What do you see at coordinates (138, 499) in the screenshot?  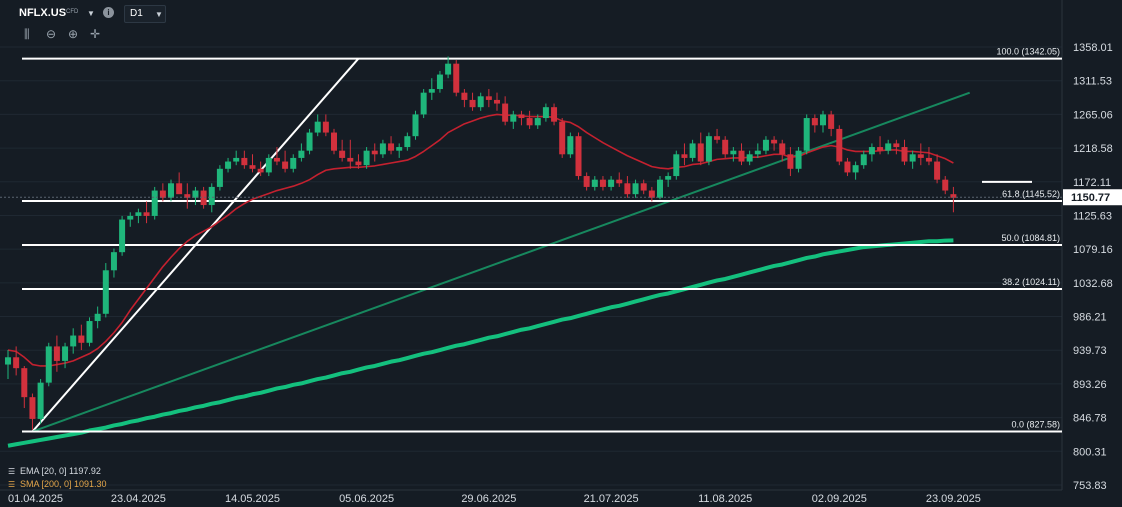 I see `date-tick-label: 23.04.2025` at bounding box center [138, 499].